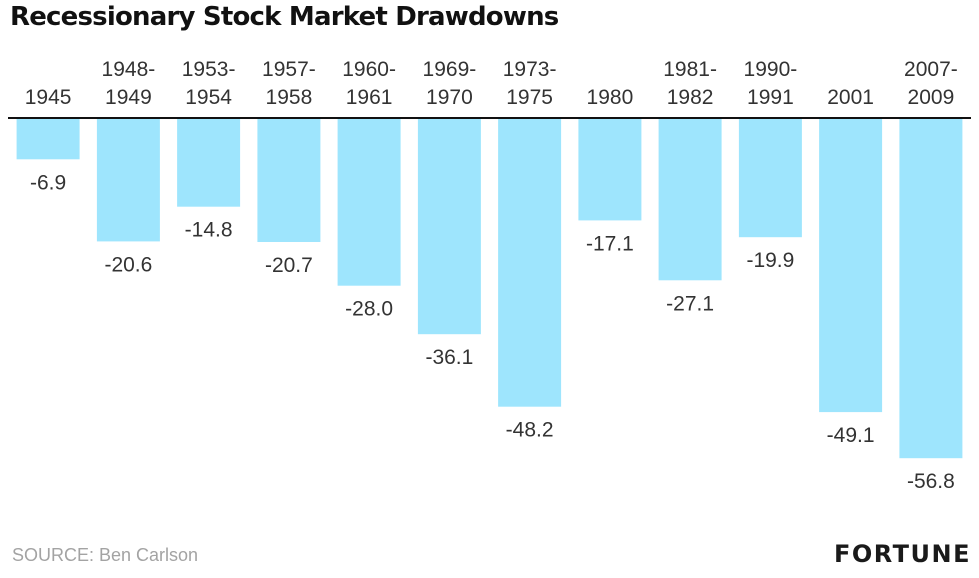 The height and width of the screenshot is (578, 979). Describe the element at coordinates (771, 83) in the screenshot. I see `category-label-9: 1990-1991` at that location.